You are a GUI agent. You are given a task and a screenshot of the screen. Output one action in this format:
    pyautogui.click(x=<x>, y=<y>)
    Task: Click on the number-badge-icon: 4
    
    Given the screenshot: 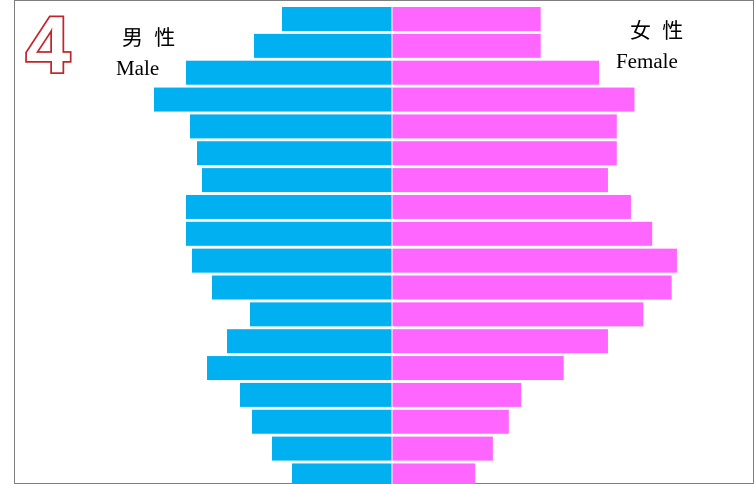 What is the action you would take?
    pyautogui.click(x=48, y=43)
    